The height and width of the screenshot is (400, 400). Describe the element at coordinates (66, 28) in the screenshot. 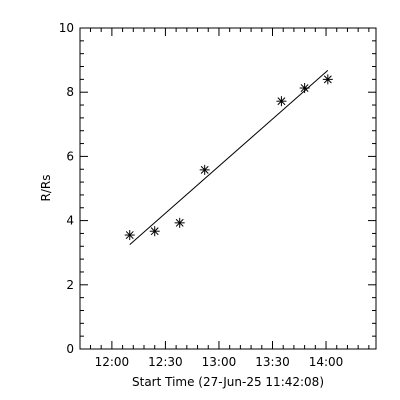

I see `y-tick-label: 10` at that location.